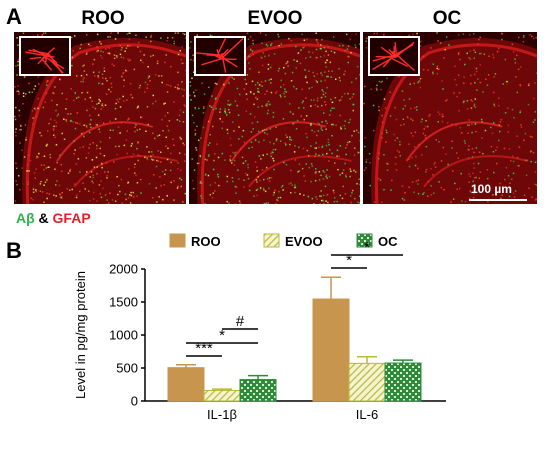 This screenshot has width=550, height=456. I want to click on x-tick-label-0: IL-1β, so click(222, 414).